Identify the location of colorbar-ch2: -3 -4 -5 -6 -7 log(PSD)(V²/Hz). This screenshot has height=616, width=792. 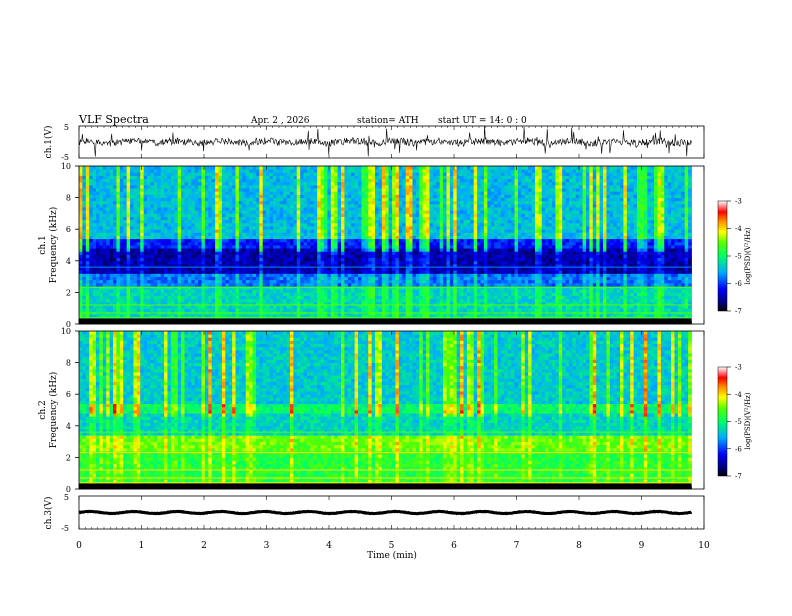
(735, 422).